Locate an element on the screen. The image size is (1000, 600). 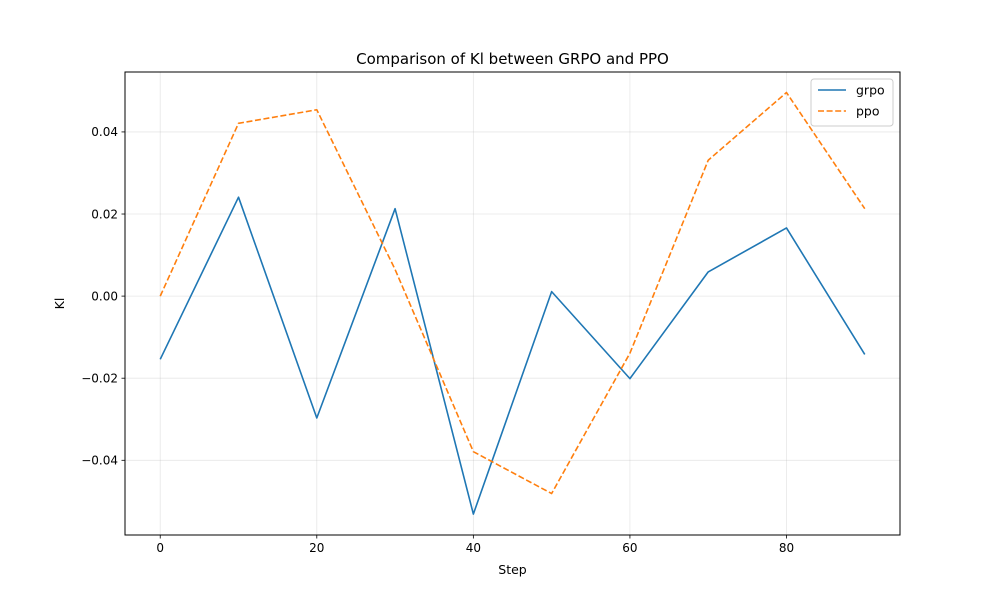
x-tick-label: 40 is located at coordinates (473, 548).